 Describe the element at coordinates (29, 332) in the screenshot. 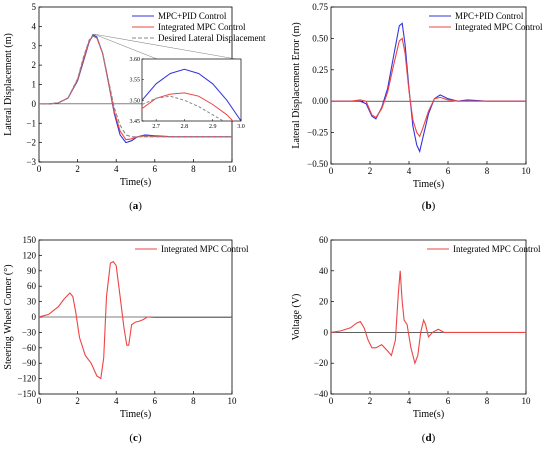

I see `y-tick-label: −30` at that location.